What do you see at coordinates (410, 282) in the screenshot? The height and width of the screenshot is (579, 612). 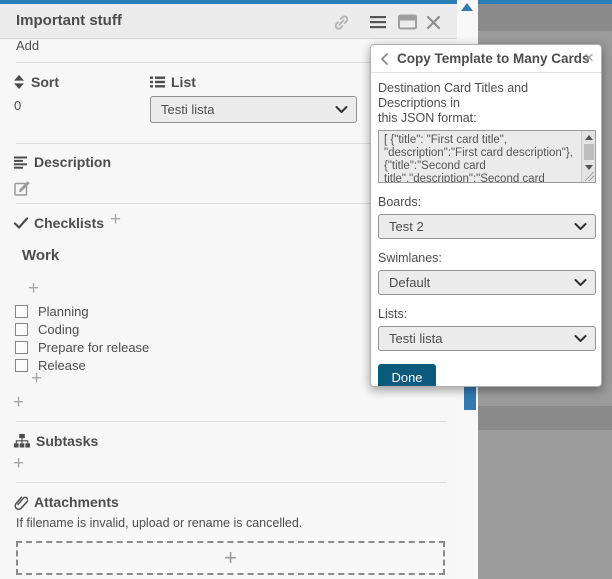 I see `swimlanes-select-value: Default` at bounding box center [410, 282].